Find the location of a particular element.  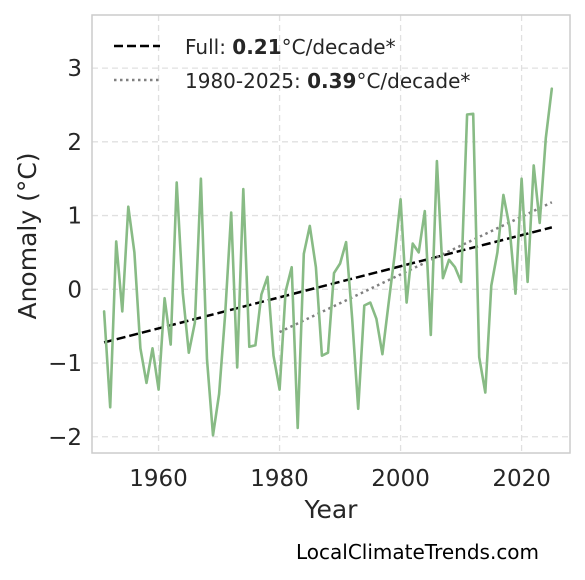

legend-full-suffix: °C/decade* is located at coordinates (339, 47).